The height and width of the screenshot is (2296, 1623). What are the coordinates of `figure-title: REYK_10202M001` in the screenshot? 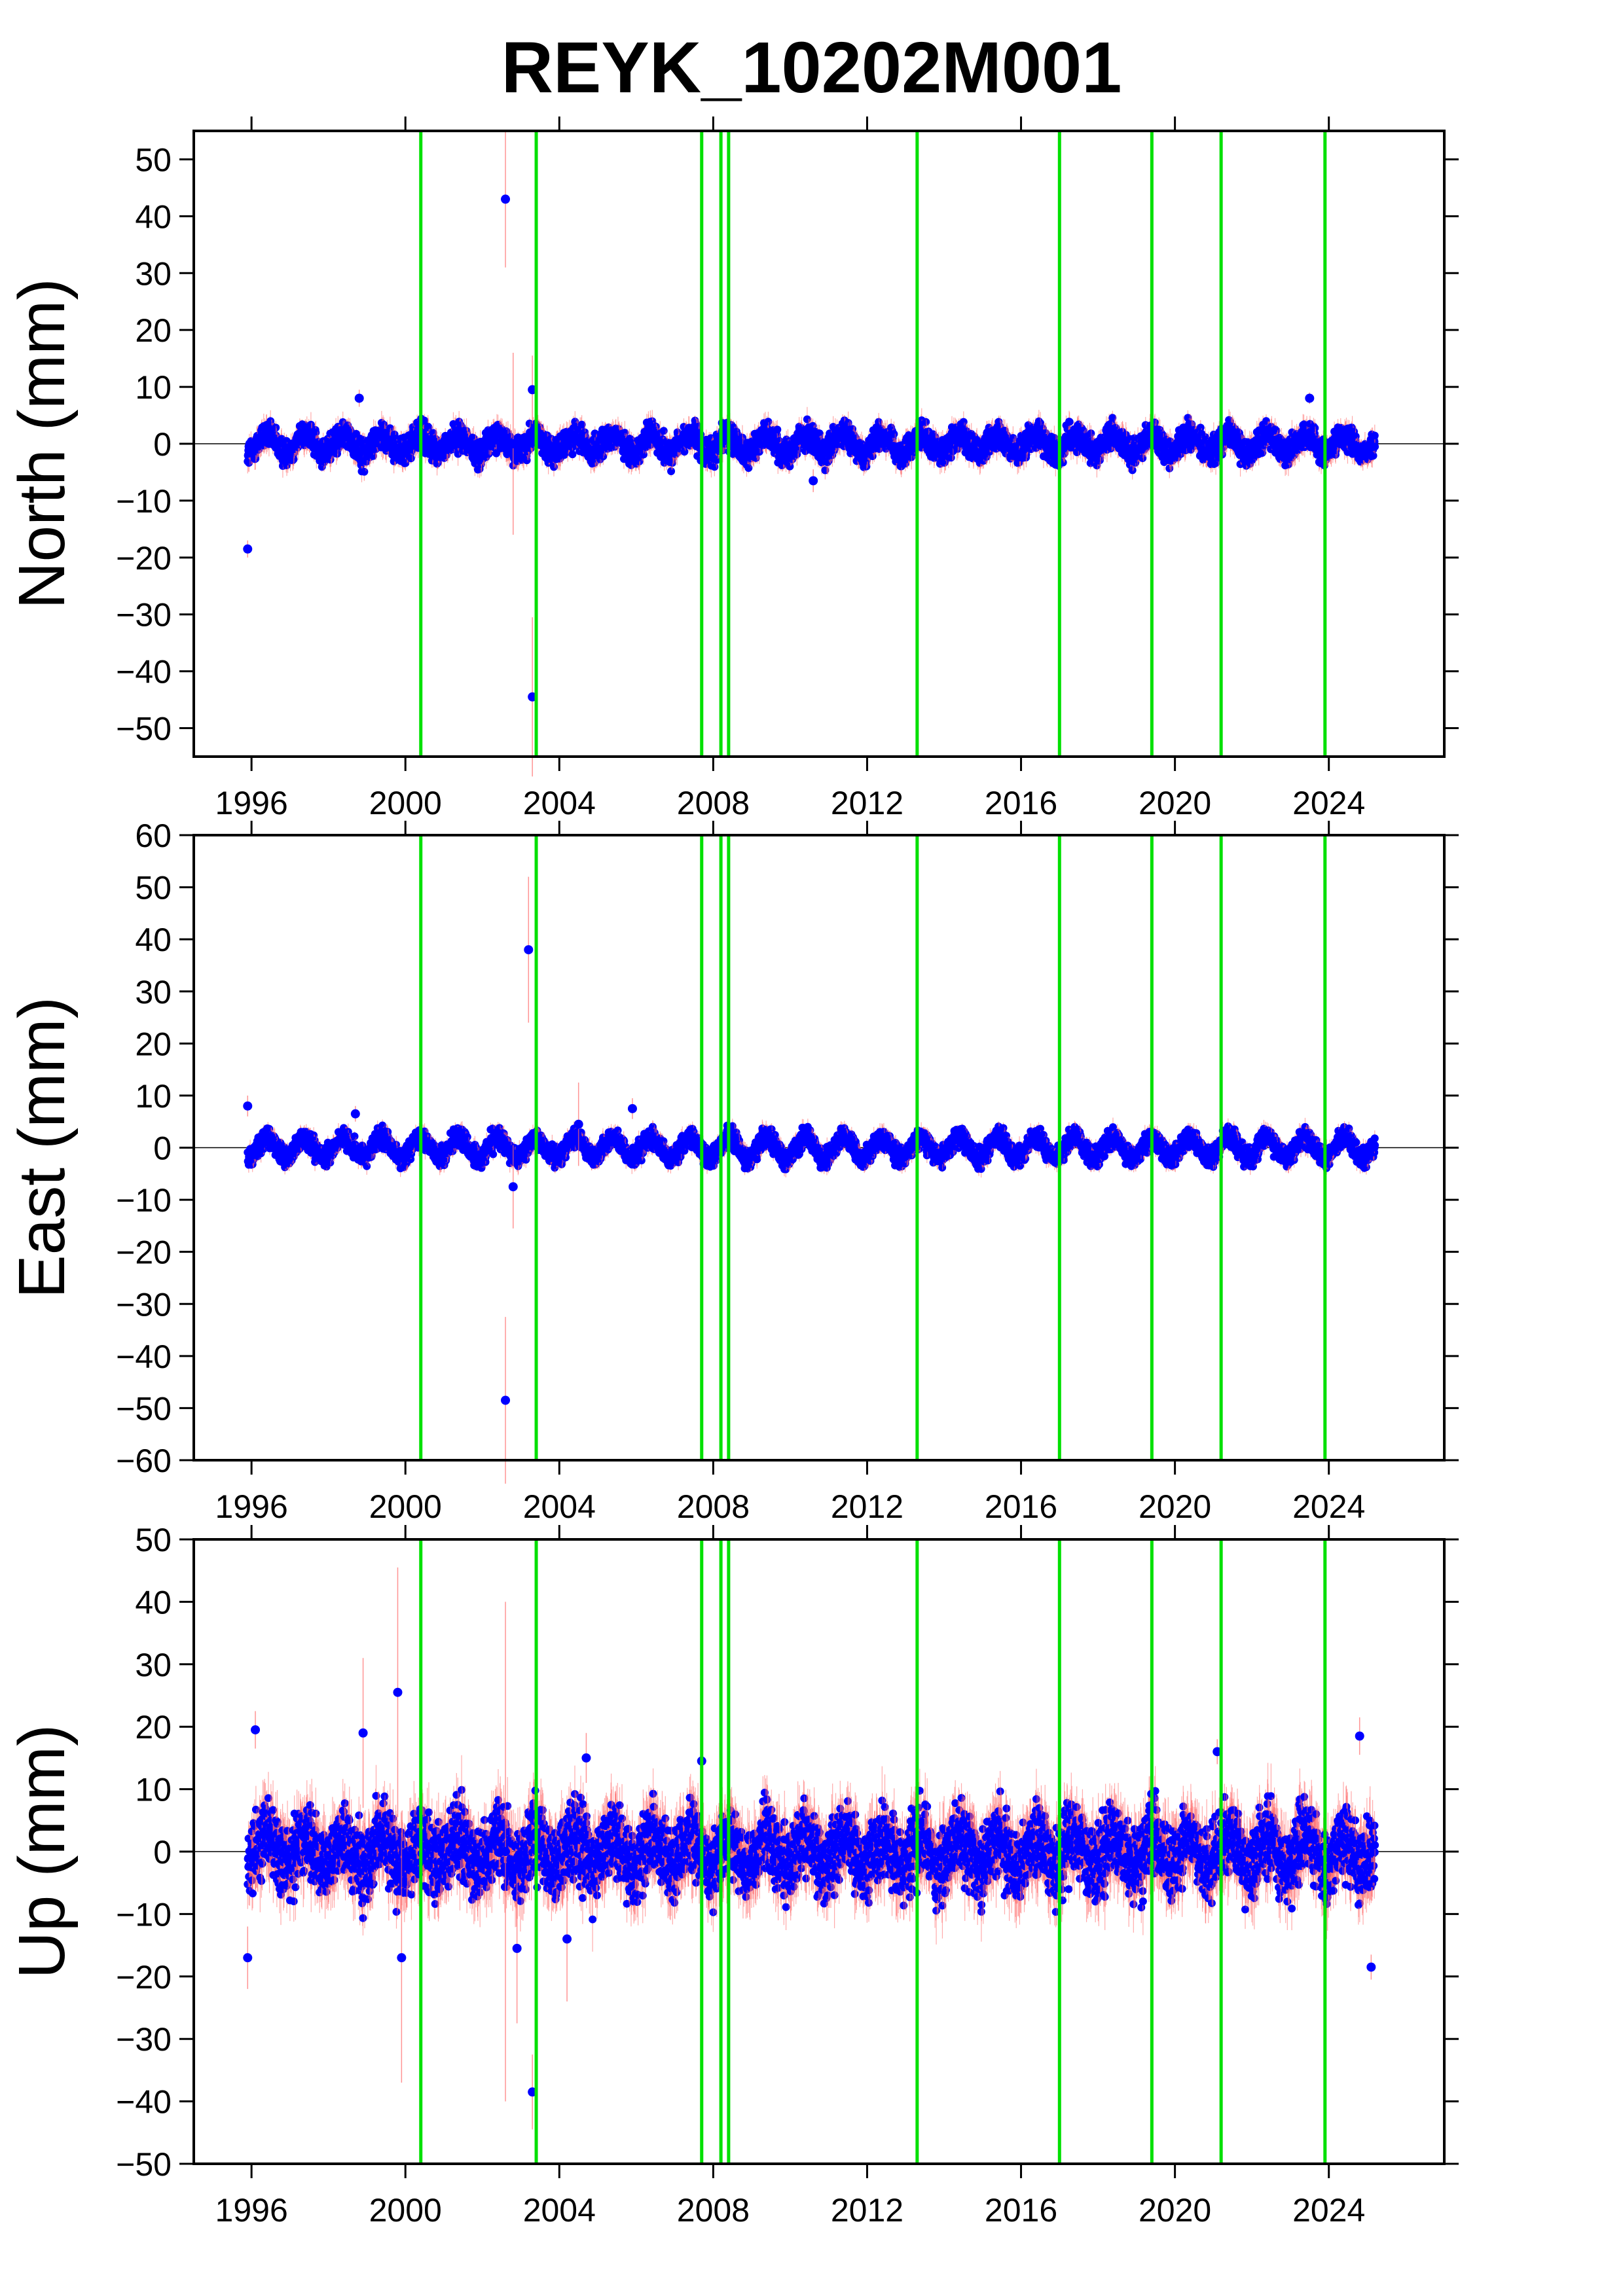 It's located at (811, 67).